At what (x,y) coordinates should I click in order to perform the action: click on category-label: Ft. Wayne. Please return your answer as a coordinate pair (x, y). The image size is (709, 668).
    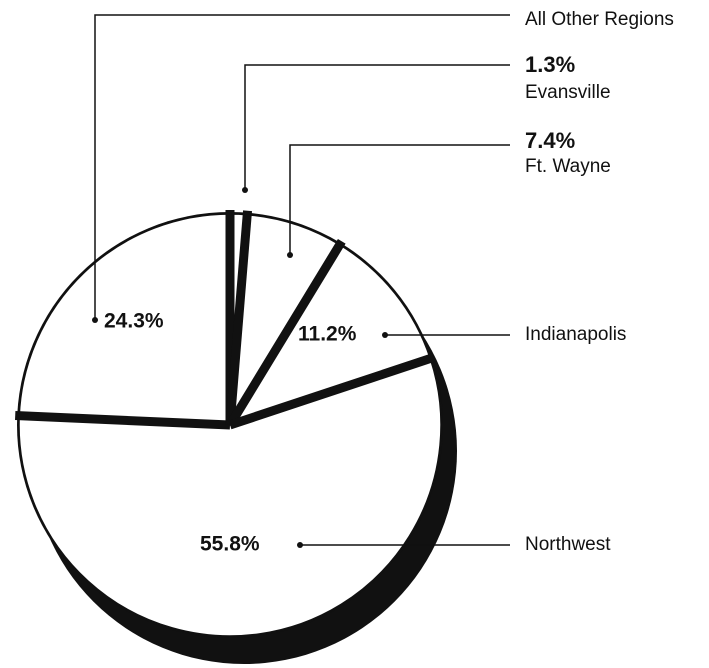
    Looking at the image, I should click on (568, 166).